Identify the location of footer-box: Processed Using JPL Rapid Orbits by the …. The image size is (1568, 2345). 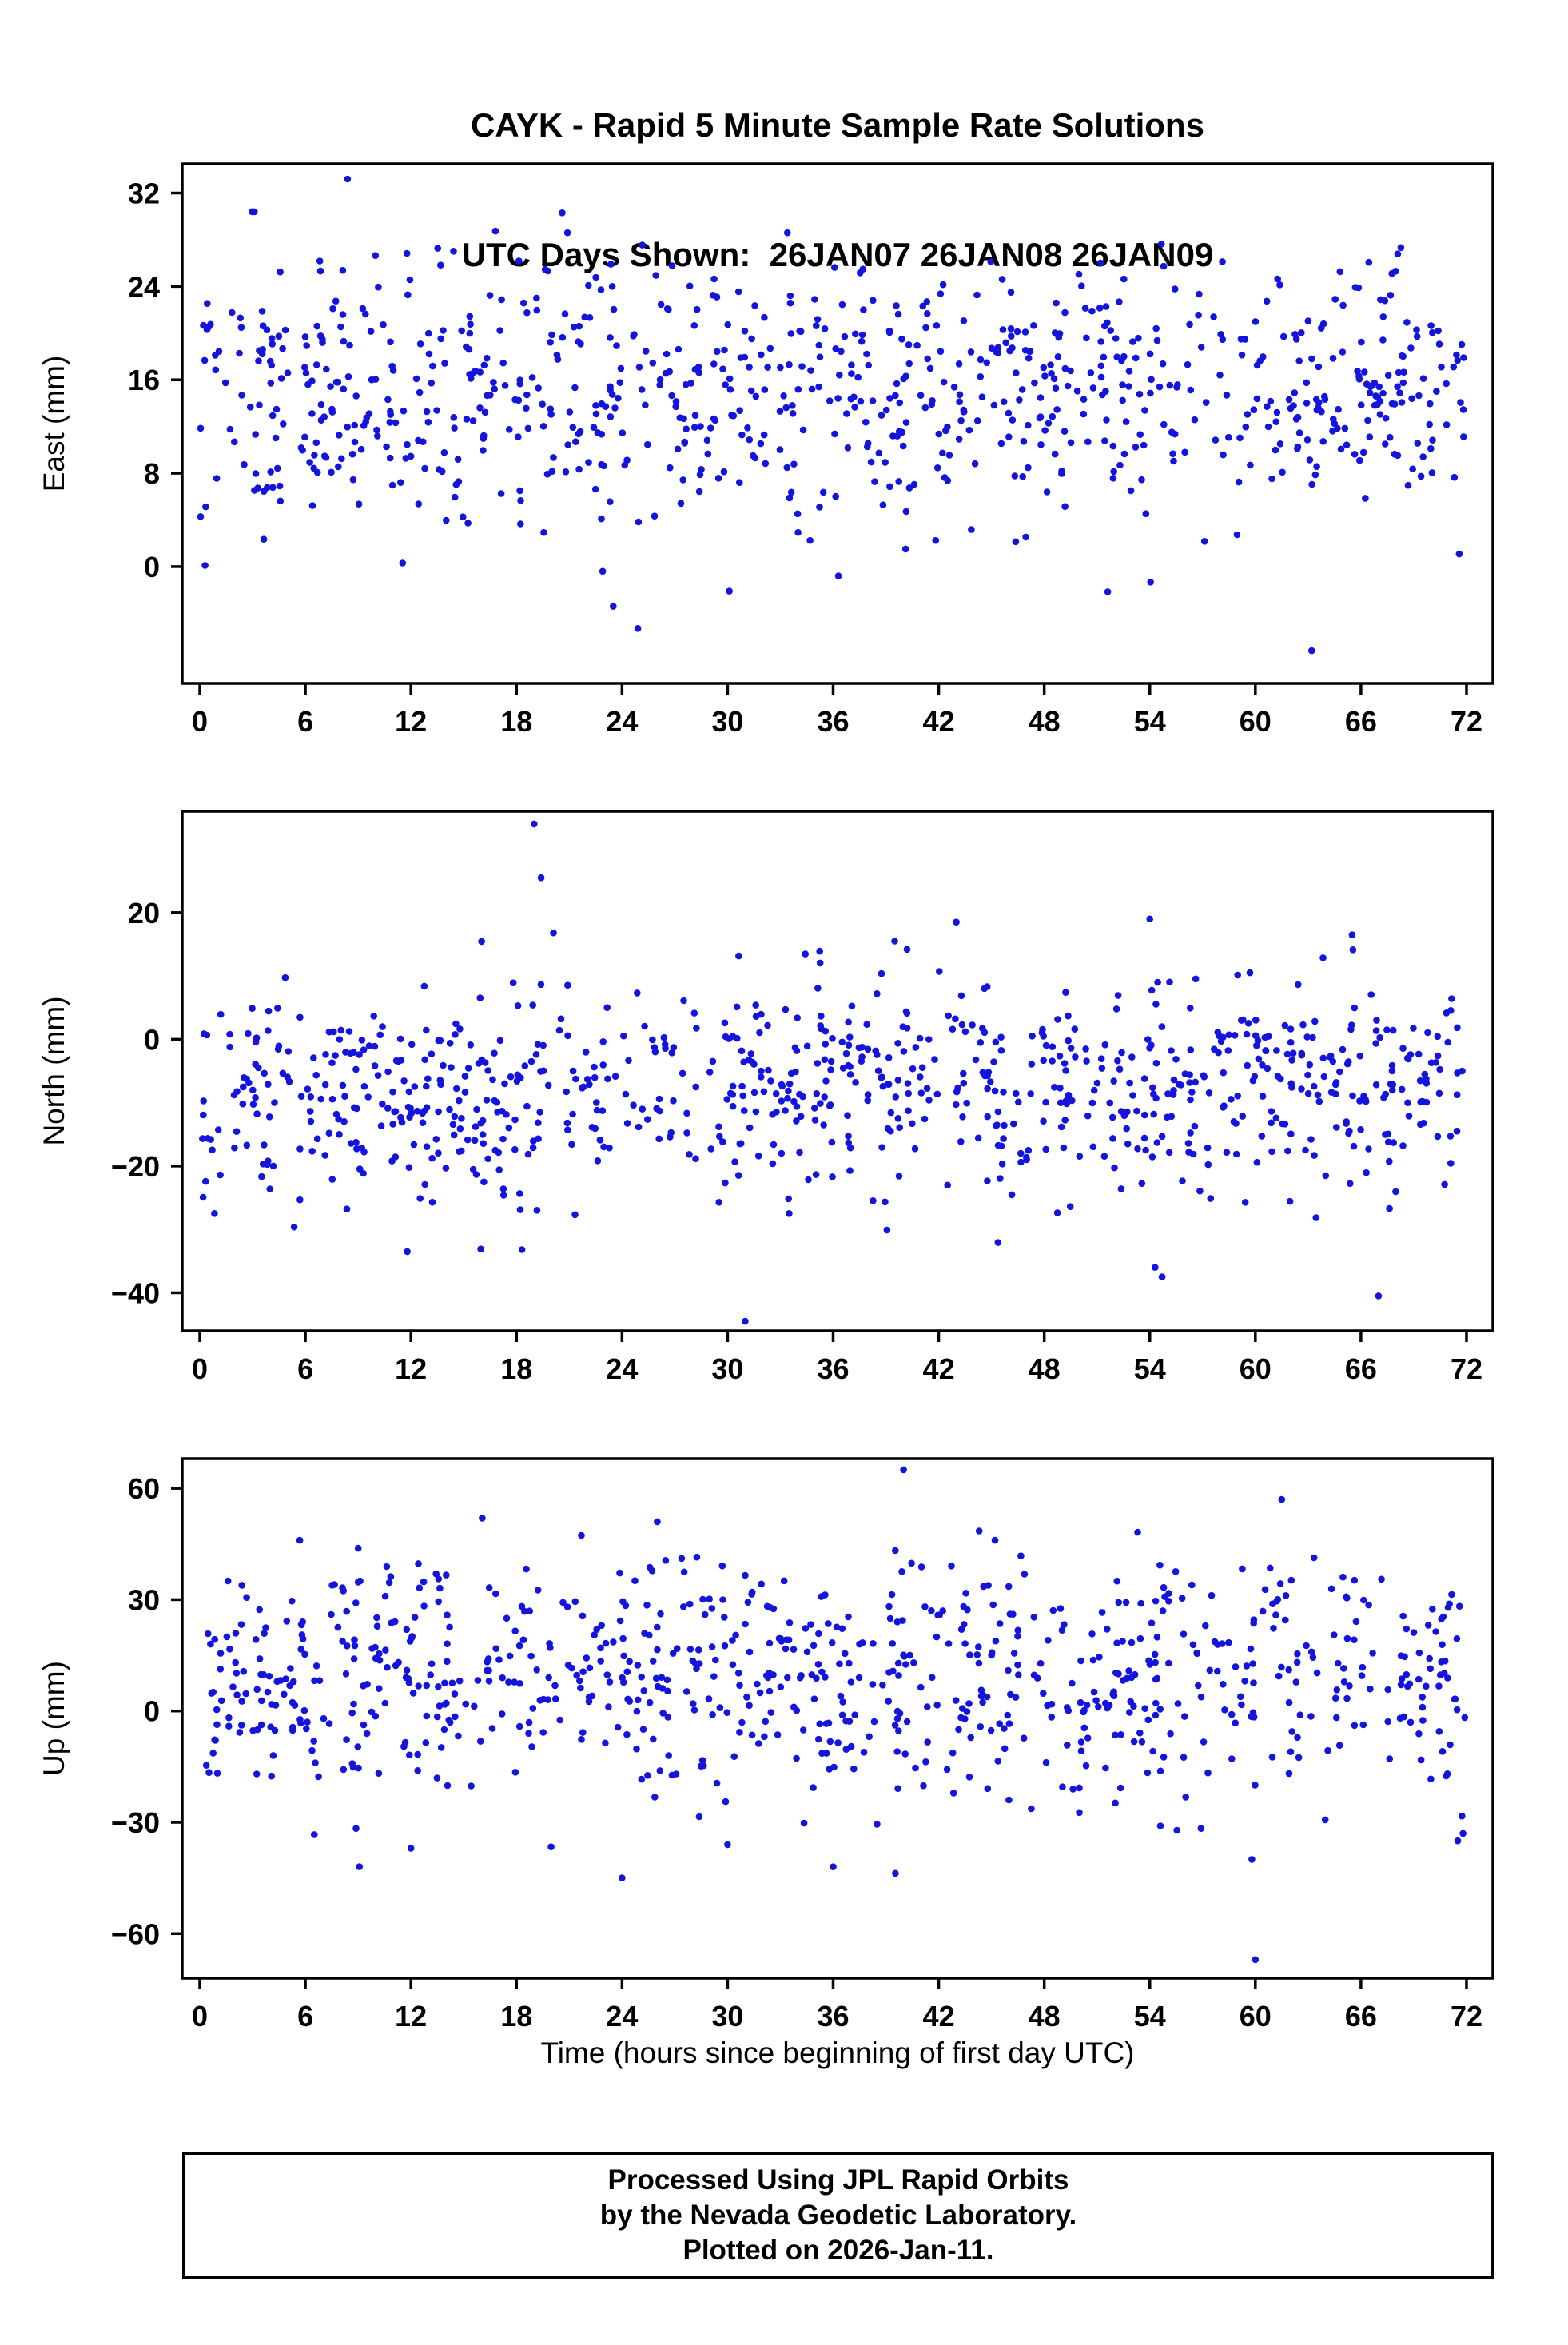
(838, 2215).